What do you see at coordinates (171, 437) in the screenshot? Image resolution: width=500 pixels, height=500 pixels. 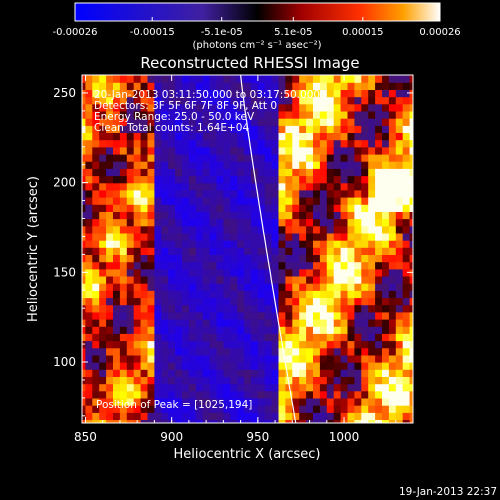 I see `x-tick-label: 900` at bounding box center [171, 437].